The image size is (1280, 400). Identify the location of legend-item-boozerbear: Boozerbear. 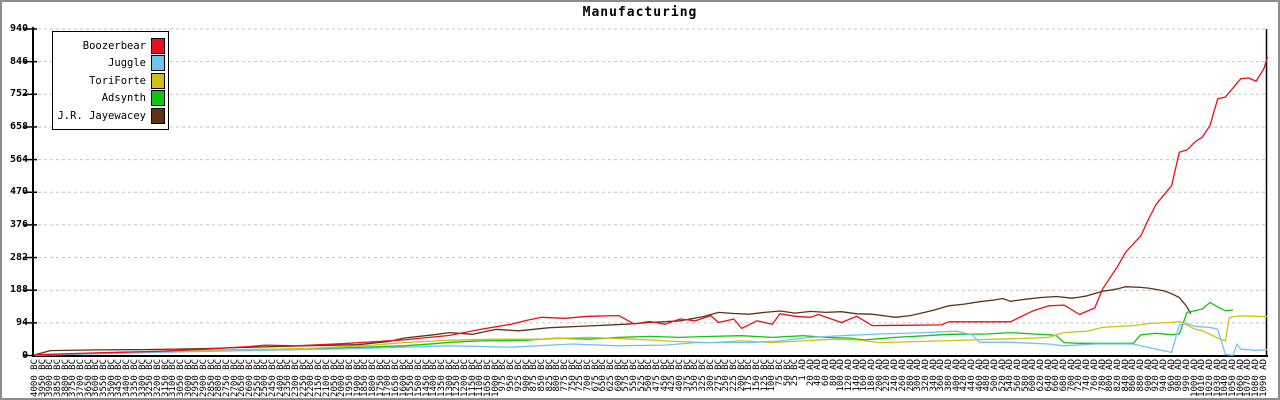
(110, 46).